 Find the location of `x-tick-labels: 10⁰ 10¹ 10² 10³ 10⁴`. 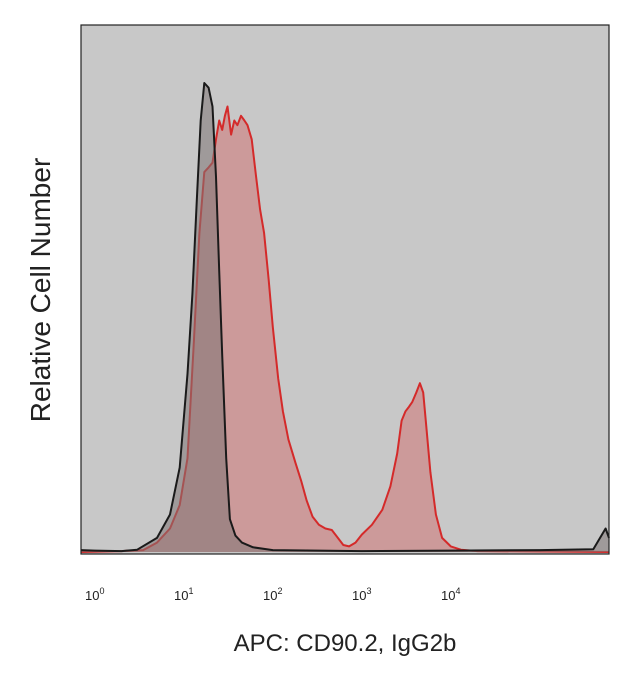

x-tick-labels: 10⁰ 10¹ 10² 10³ 10⁴ is located at coordinates (272, 594).